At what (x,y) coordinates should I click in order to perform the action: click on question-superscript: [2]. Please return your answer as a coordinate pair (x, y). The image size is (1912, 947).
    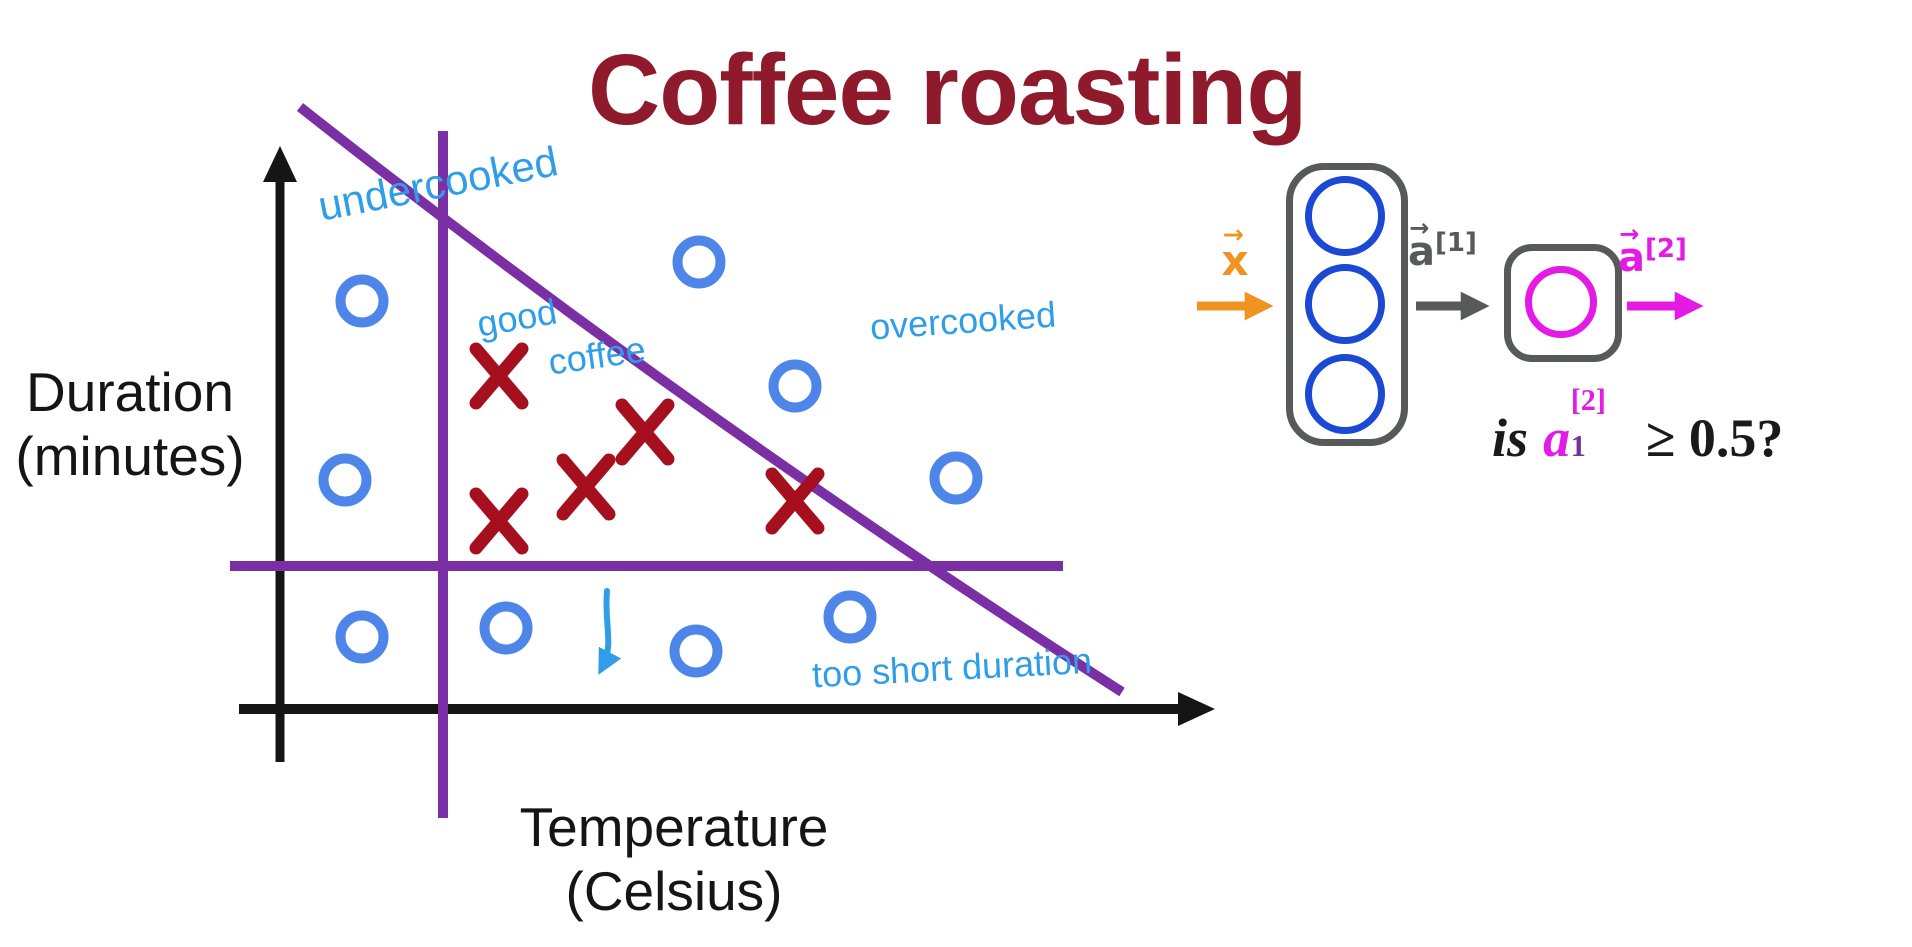
    Looking at the image, I should click on (1588, 400).